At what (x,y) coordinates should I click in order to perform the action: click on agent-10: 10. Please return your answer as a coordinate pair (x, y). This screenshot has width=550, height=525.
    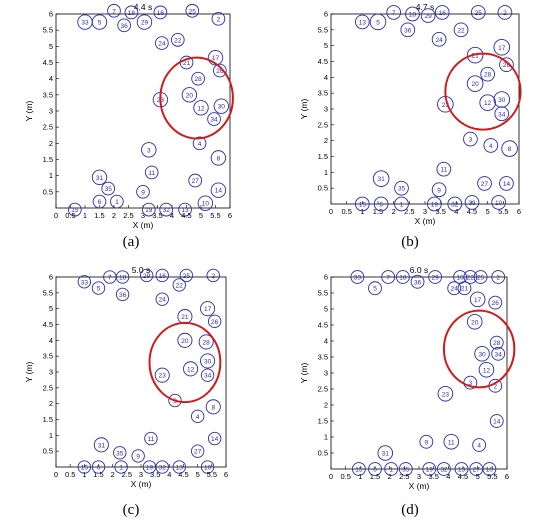
    Looking at the image, I should click on (205, 203).